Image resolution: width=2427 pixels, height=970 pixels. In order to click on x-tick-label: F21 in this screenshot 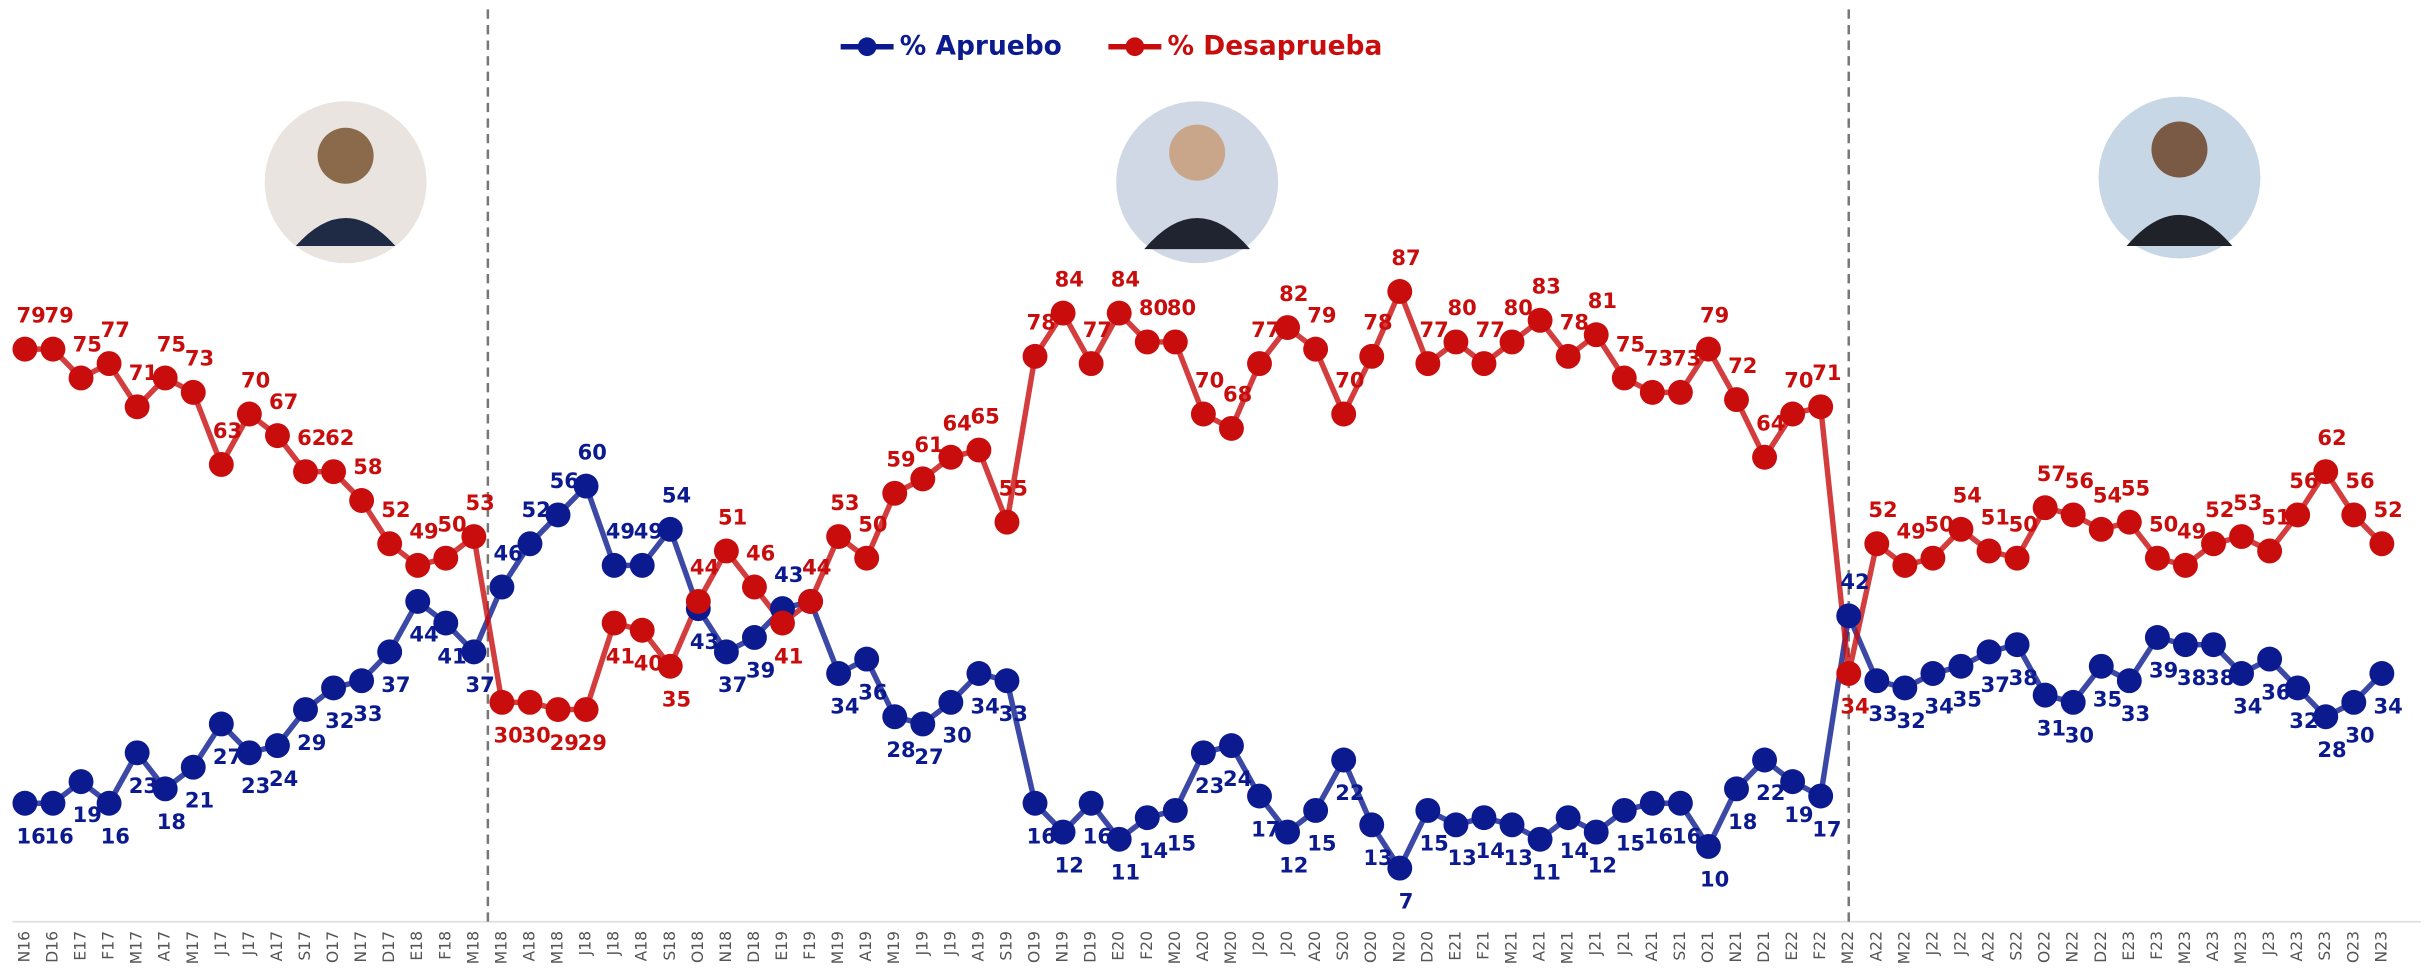, I will do `click(1483, 945)`.